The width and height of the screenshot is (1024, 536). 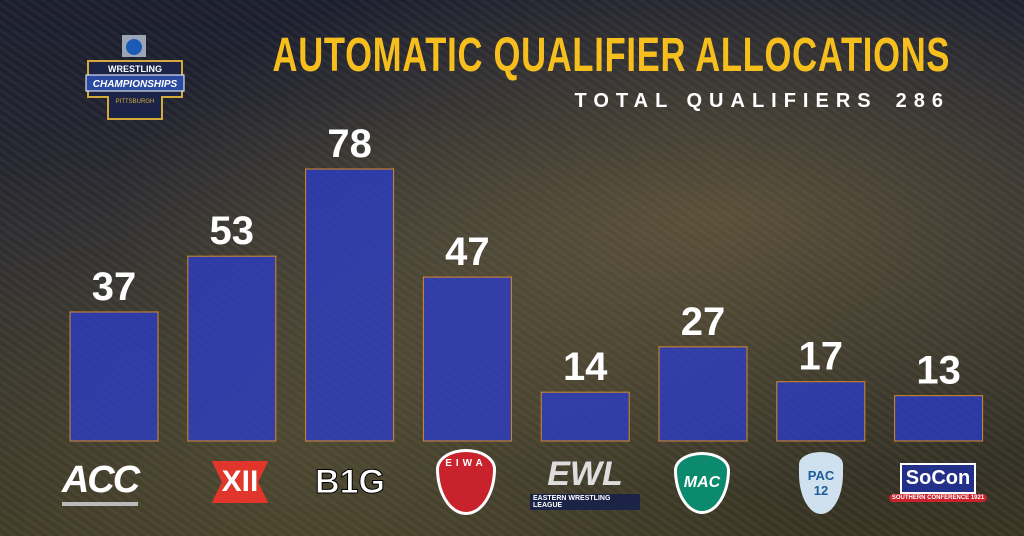 What do you see at coordinates (135, 102) in the screenshot?
I see `svg-text: PITTSBURGH` at bounding box center [135, 102].